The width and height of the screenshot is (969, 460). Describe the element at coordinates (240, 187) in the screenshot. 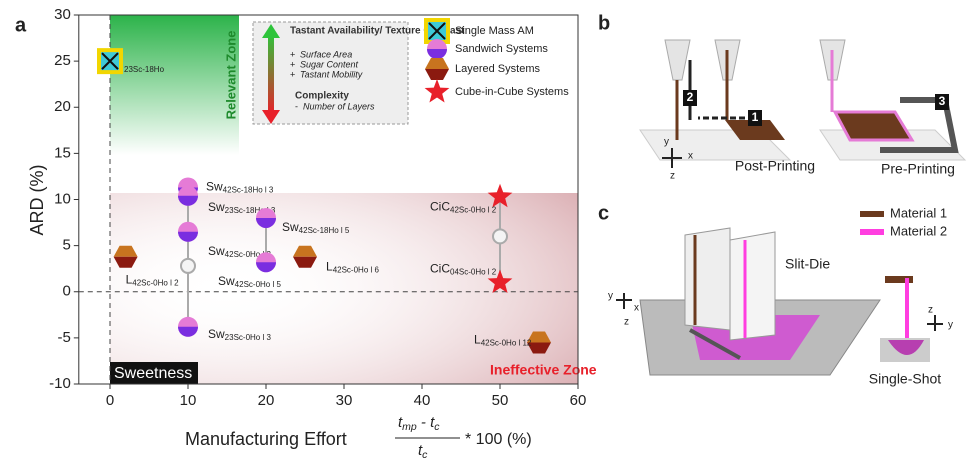

I see `point-label: Sw42Sc-18Ho l 3` at that location.